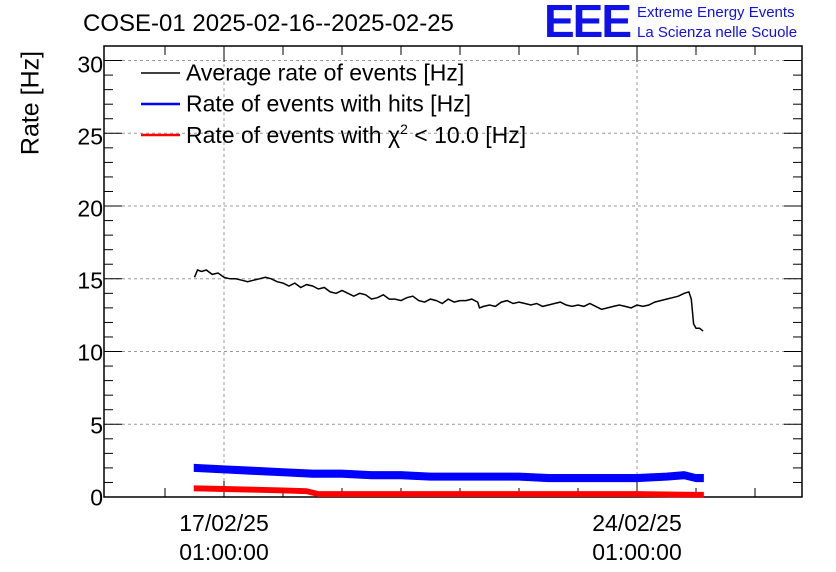 This screenshot has height=572, width=836. I want to click on eee-logo: EEE, so click(588, 23).